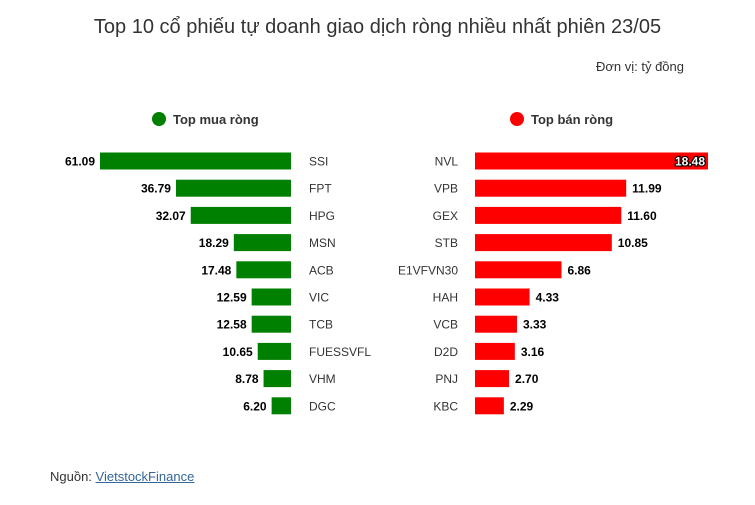  I want to click on sell-value-label: 4.33, so click(548, 298).